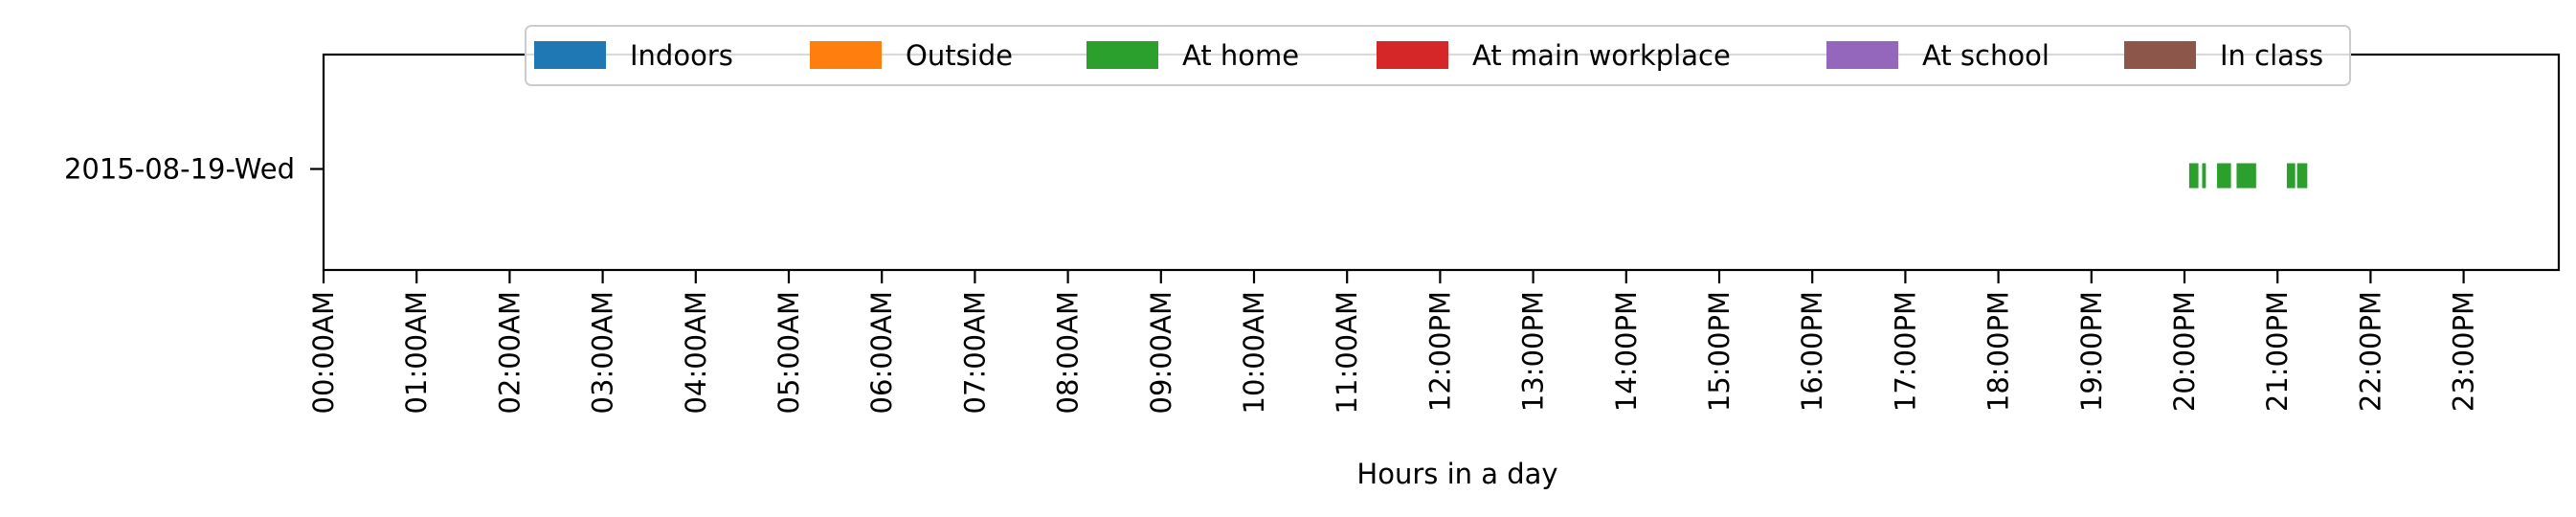  Describe the element at coordinates (1347, 352) in the screenshot. I see `x-tick-label: 11:00AM` at that location.